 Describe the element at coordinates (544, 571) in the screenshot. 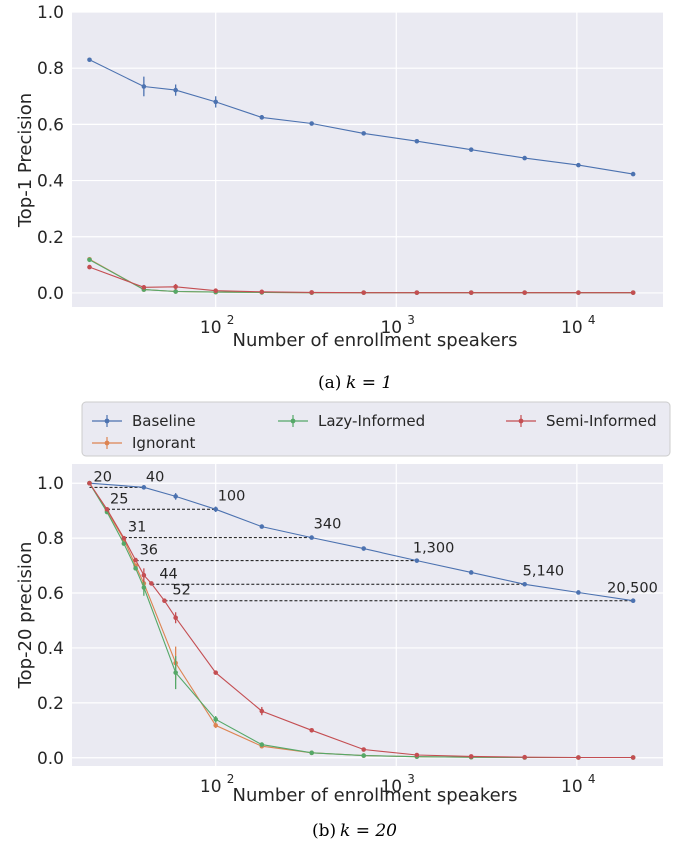

I see `chart-b-annotation-label: 5,140` at that location.